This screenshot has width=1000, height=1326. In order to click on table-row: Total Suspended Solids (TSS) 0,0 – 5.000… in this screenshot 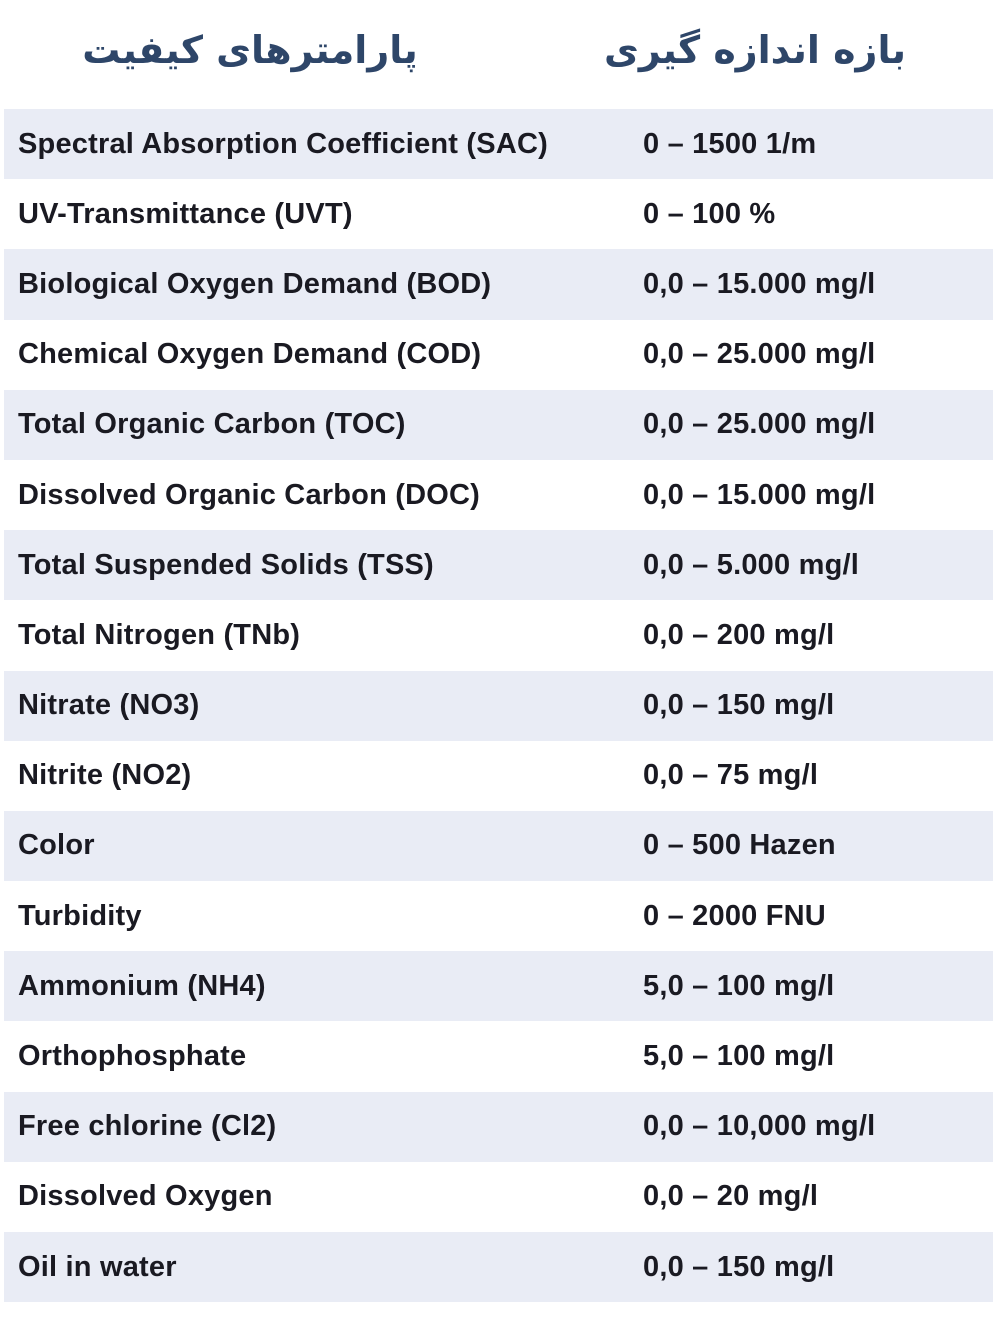, I will do `click(498, 565)`.